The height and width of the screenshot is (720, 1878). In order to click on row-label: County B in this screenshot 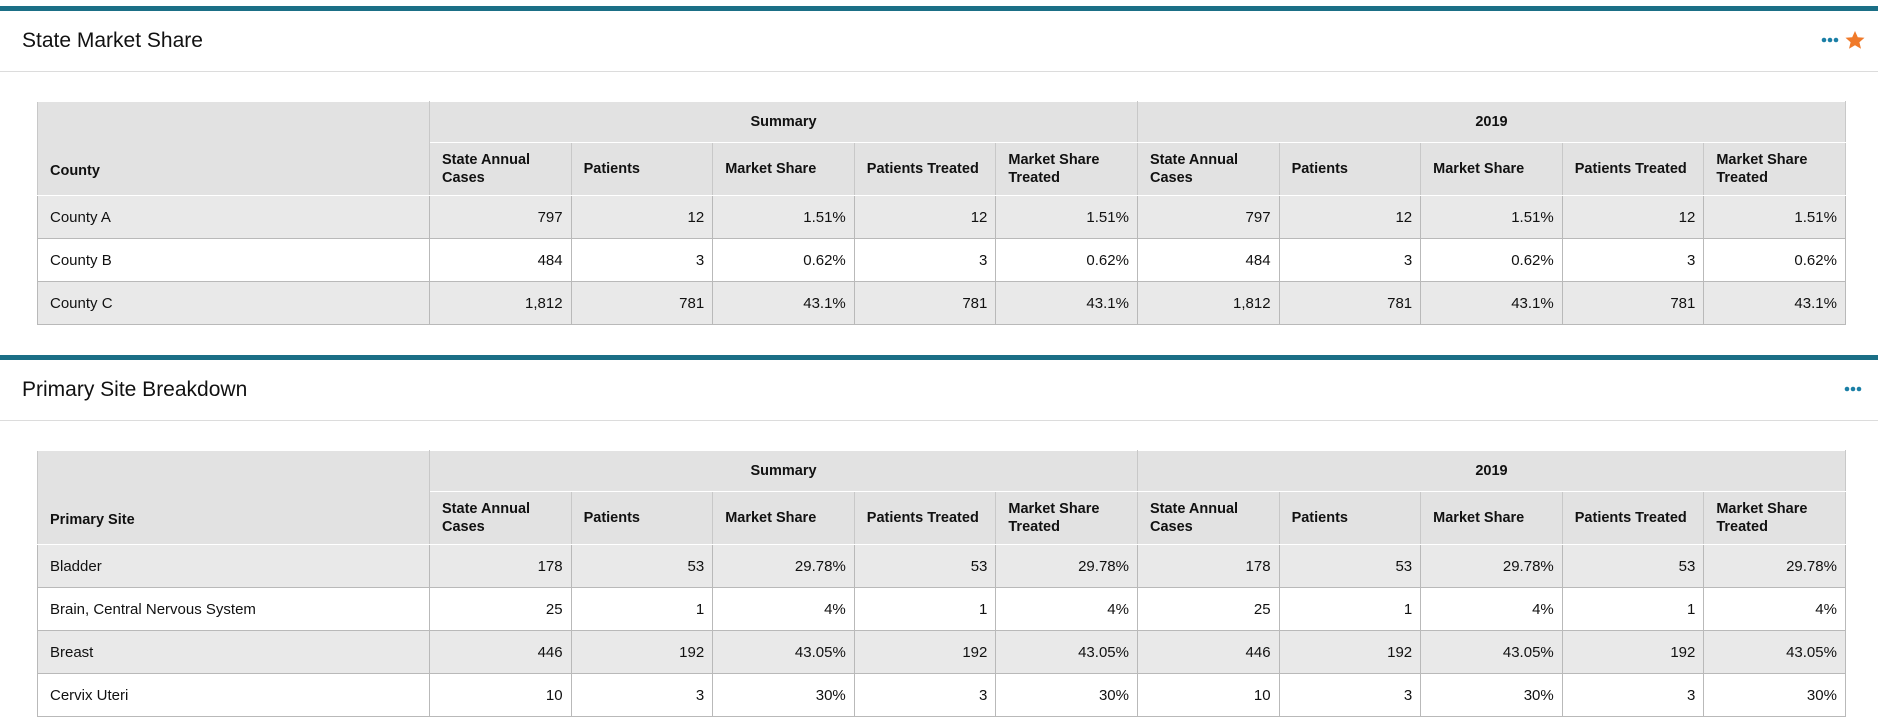, I will do `click(233, 260)`.